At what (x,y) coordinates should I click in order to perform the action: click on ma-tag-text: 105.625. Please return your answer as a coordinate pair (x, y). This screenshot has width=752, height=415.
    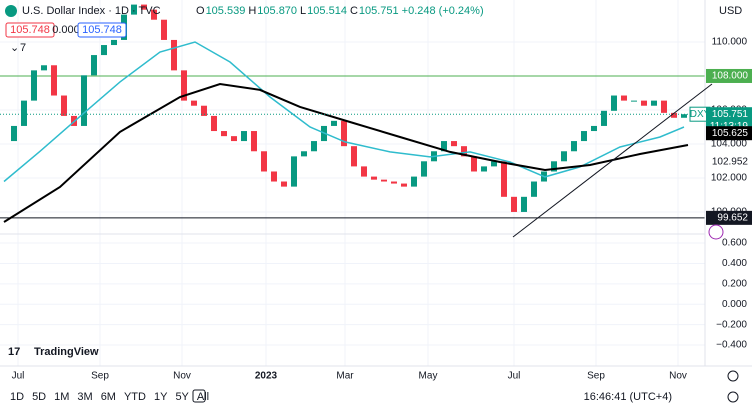
    Looking at the image, I should click on (730, 133).